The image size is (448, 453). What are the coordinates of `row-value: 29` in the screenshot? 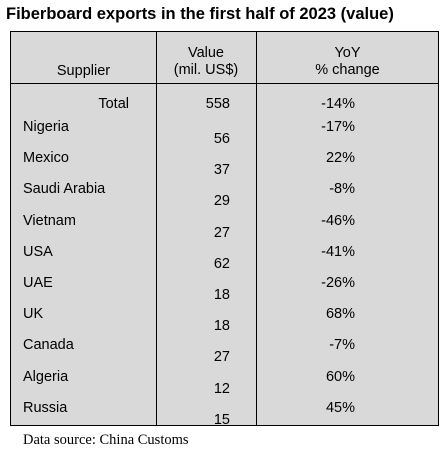 It's located at (221, 201).